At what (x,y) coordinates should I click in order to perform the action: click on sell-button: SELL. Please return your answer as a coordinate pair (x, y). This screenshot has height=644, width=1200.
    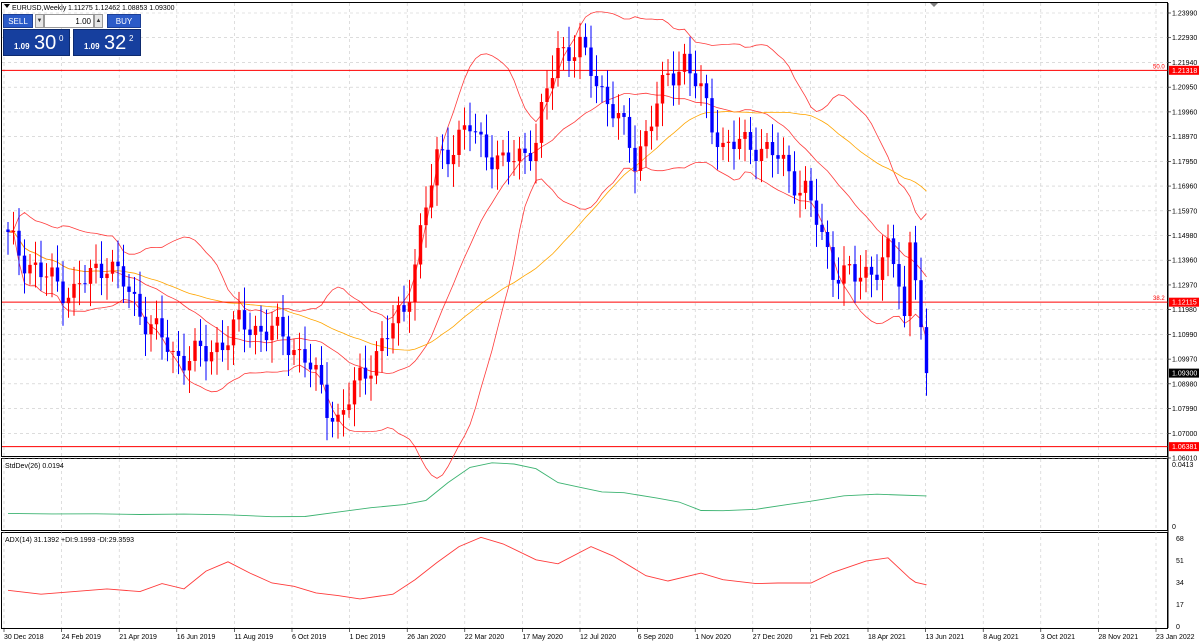
    Looking at the image, I should click on (18, 21).